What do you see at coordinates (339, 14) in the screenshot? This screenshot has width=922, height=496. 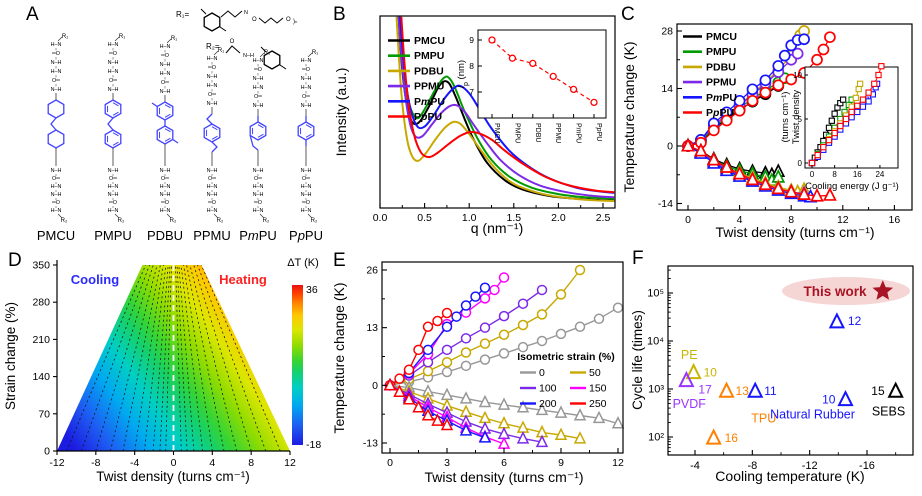 I see `panel-b-label: B` at bounding box center [339, 14].